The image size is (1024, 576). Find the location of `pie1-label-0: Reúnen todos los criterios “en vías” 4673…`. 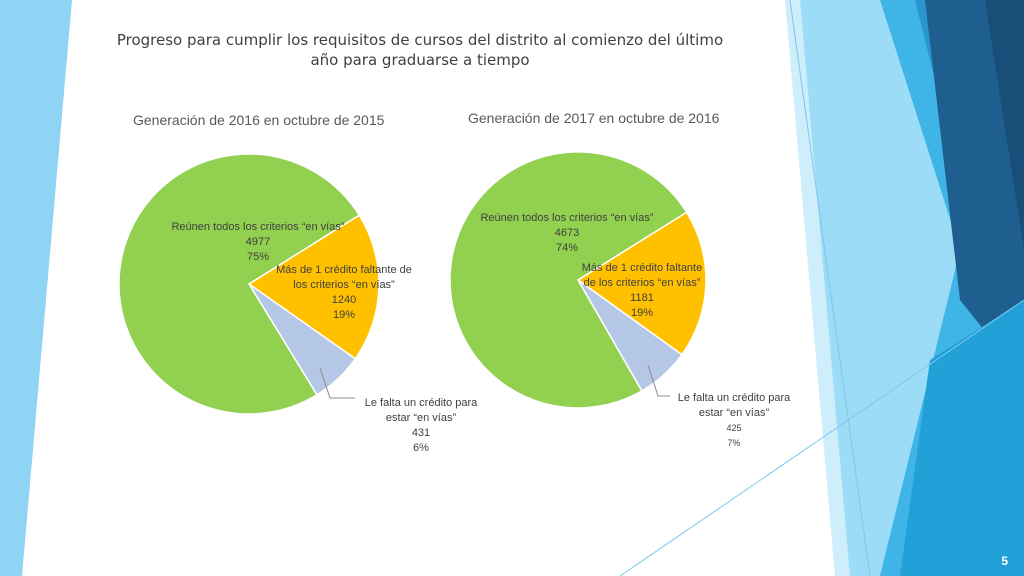

pie1-label-0: Reúnen todos los criterios “en vías” 4673… is located at coordinates (566, 233).